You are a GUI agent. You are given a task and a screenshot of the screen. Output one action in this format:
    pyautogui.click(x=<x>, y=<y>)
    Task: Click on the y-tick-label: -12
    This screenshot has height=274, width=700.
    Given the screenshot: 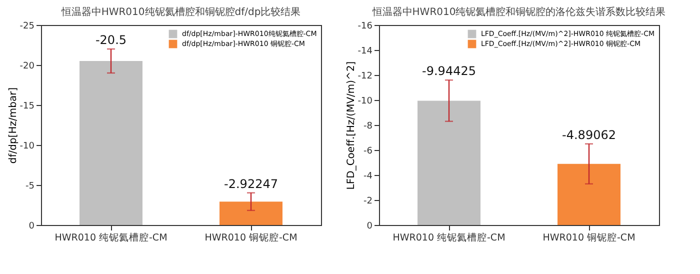 What is the action you would take?
    pyautogui.click(x=365, y=77)
    